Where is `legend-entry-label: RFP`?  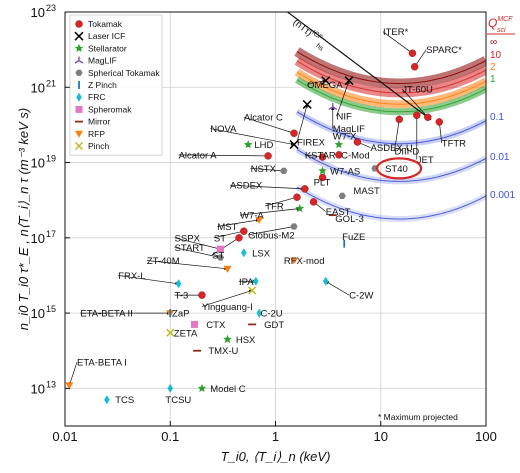 legend-entry-label: RFP is located at coordinates (96, 134).